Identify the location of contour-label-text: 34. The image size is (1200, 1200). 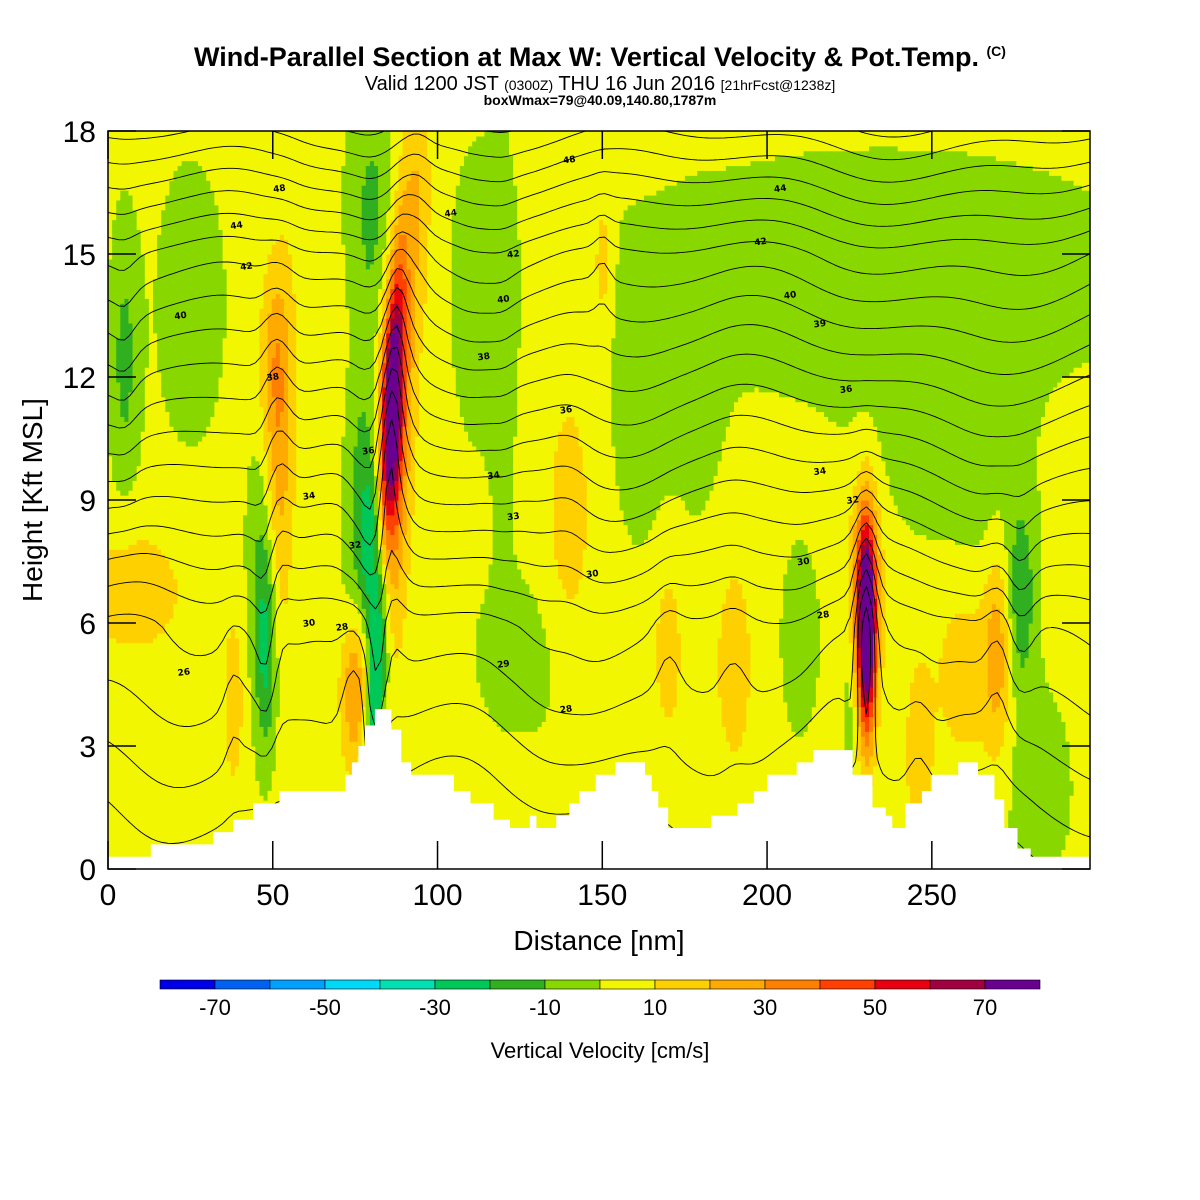
(309, 497).